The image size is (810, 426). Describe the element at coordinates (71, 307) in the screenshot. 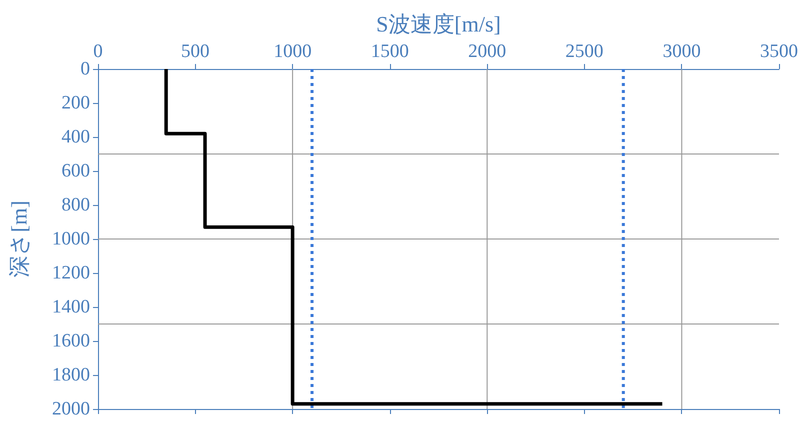

I see `y-tick-label: 1400` at that location.